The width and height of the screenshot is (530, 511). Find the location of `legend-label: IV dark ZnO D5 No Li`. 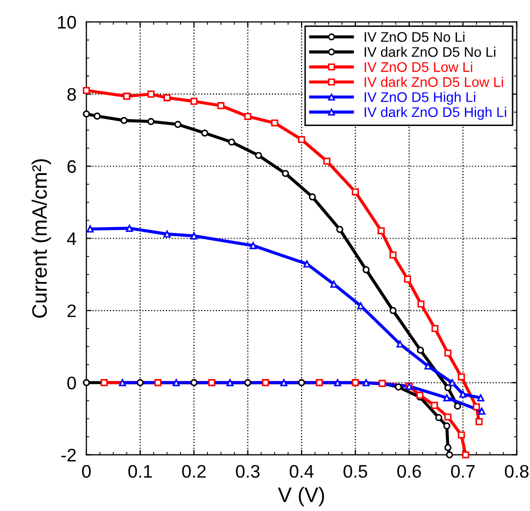

legend-label: IV dark ZnO D5 No Li is located at coordinates (430, 51).